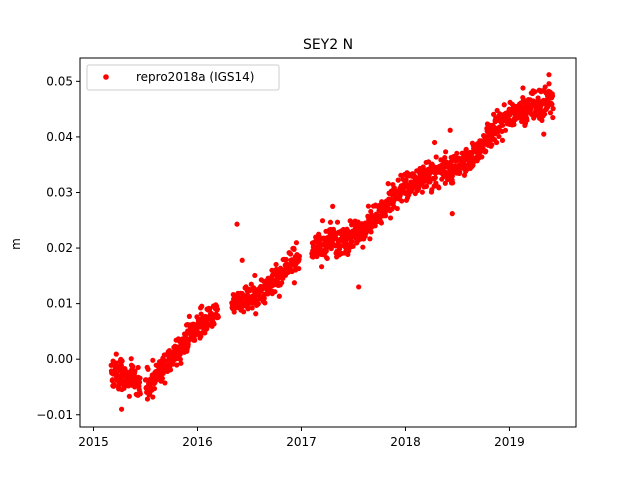  I want to click on x-tick-label: 2017, so click(301, 442).